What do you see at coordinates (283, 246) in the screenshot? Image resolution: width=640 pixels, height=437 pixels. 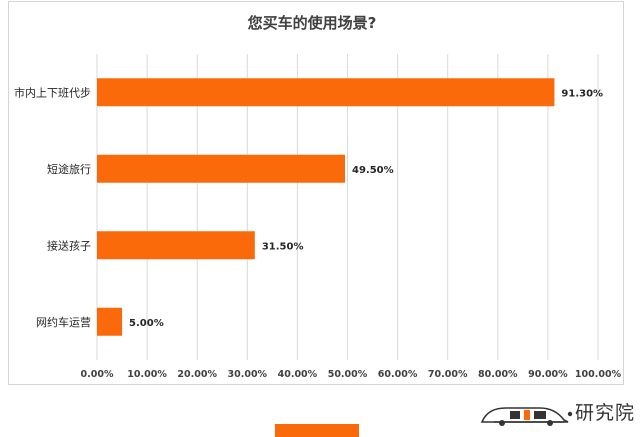 I see `data-label: 31.50%` at bounding box center [283, 246].